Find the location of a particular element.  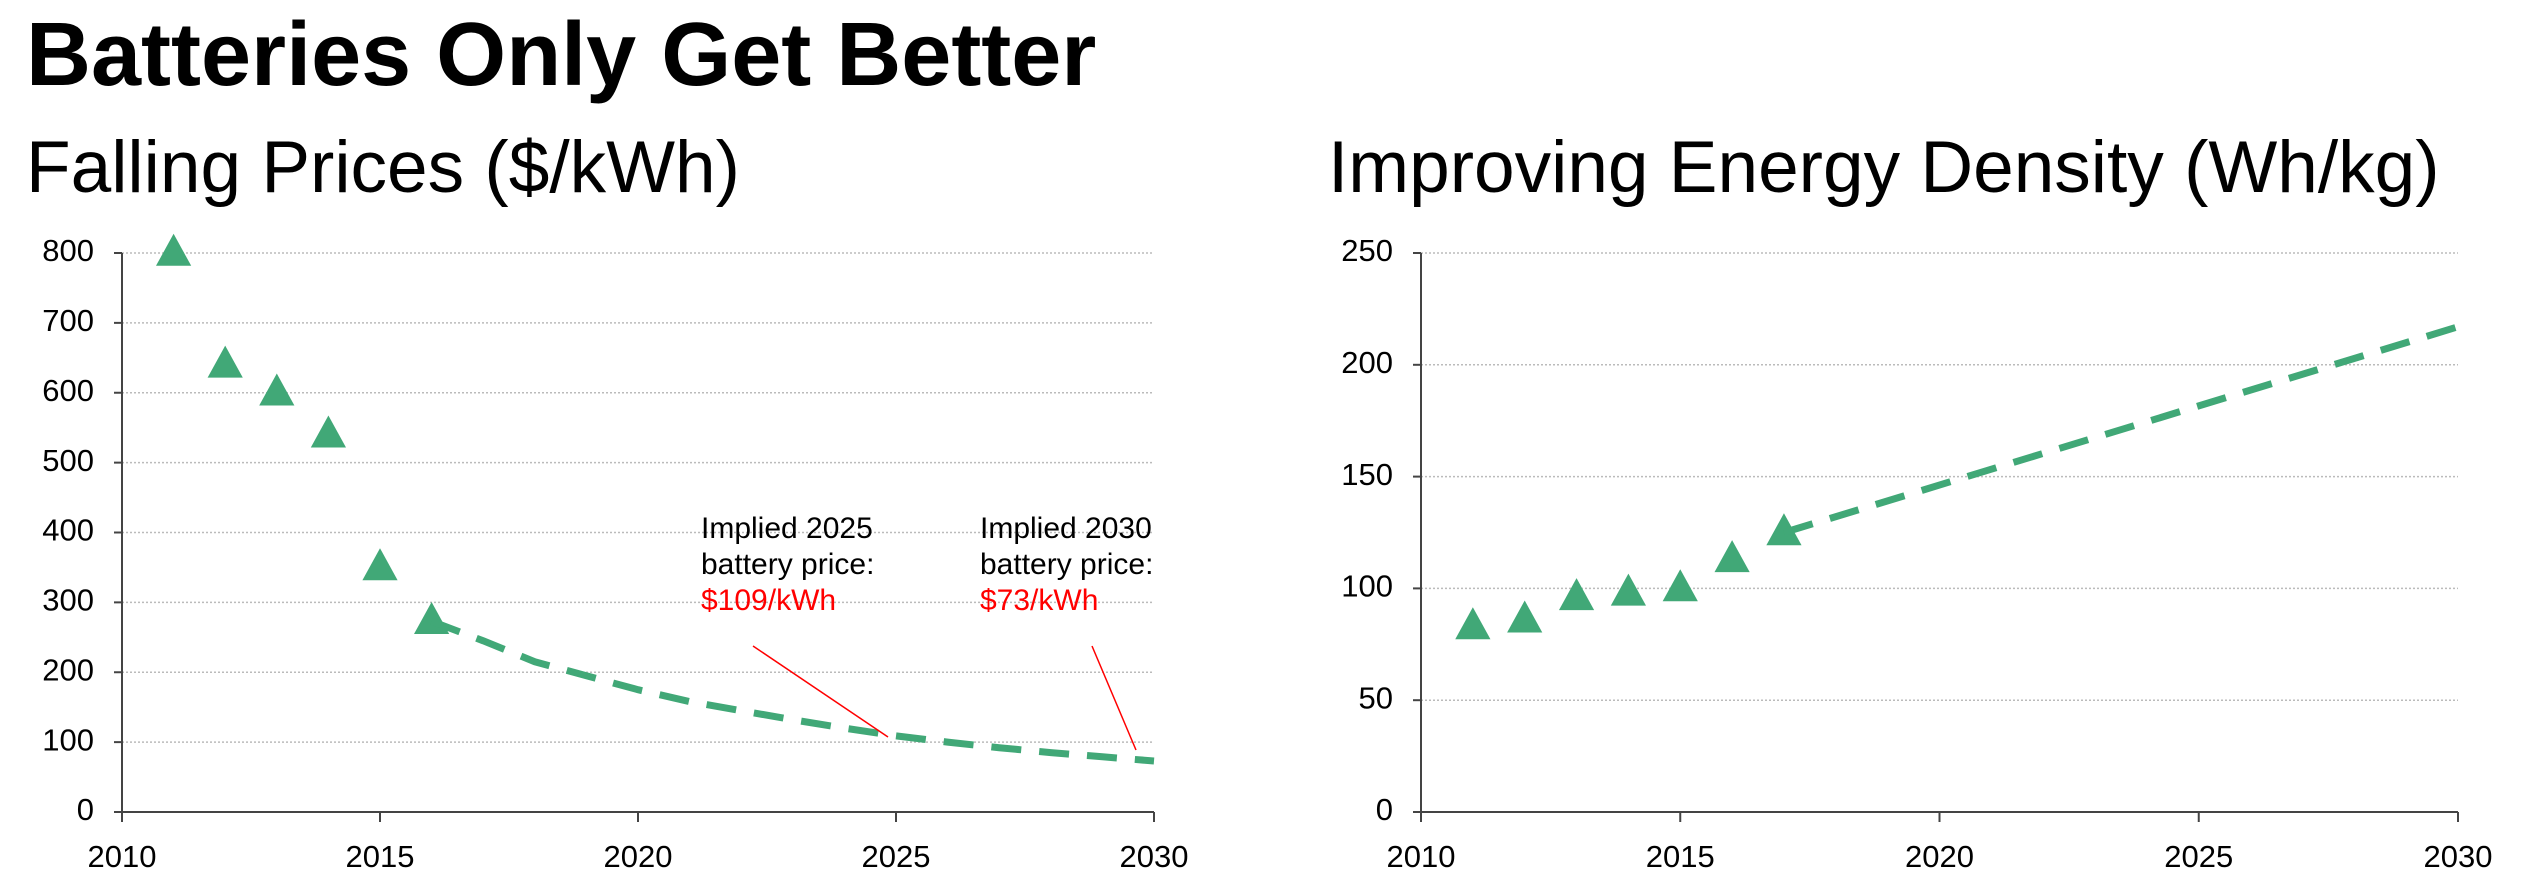

y-tick-label: 50 is located at coordinates (1376, 697).